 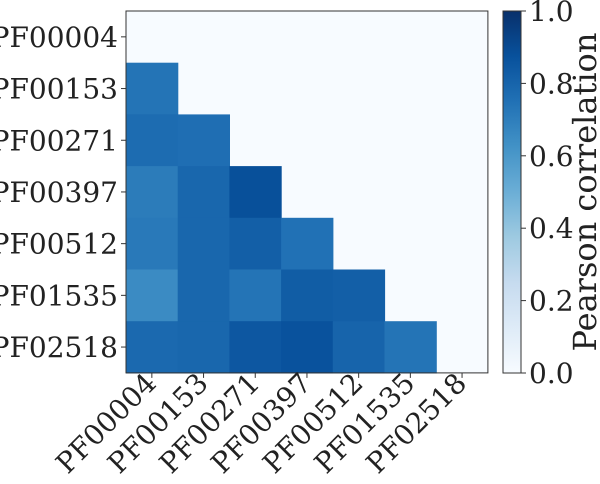 What do you see at coordinates (359, 347) in the screenshot?
I see `heatmap-cell-PF02518-PF00512` at bounding box center [359, 347].